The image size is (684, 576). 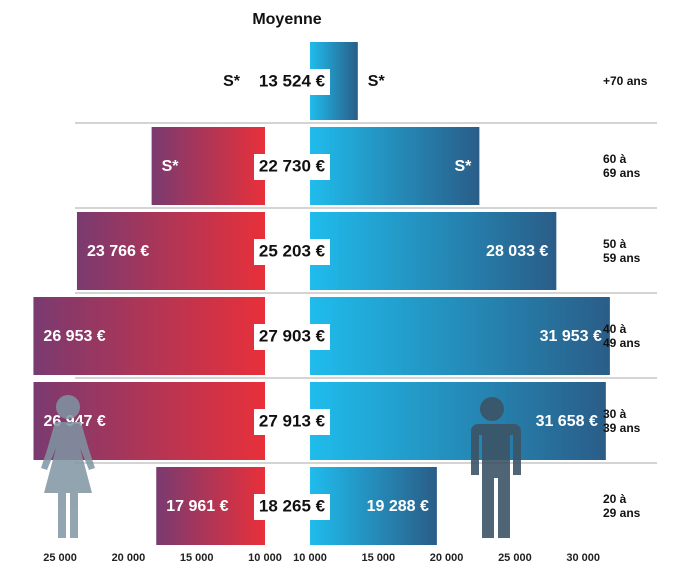 I want to click on value-label: 28 033 €, so click(x=517, y=251).